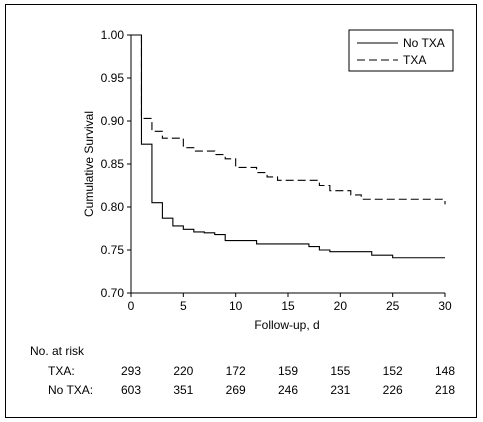  Describe the element at coordinates (393, 306) in the screenshot. I see `x-tick-label: 25` at that location.